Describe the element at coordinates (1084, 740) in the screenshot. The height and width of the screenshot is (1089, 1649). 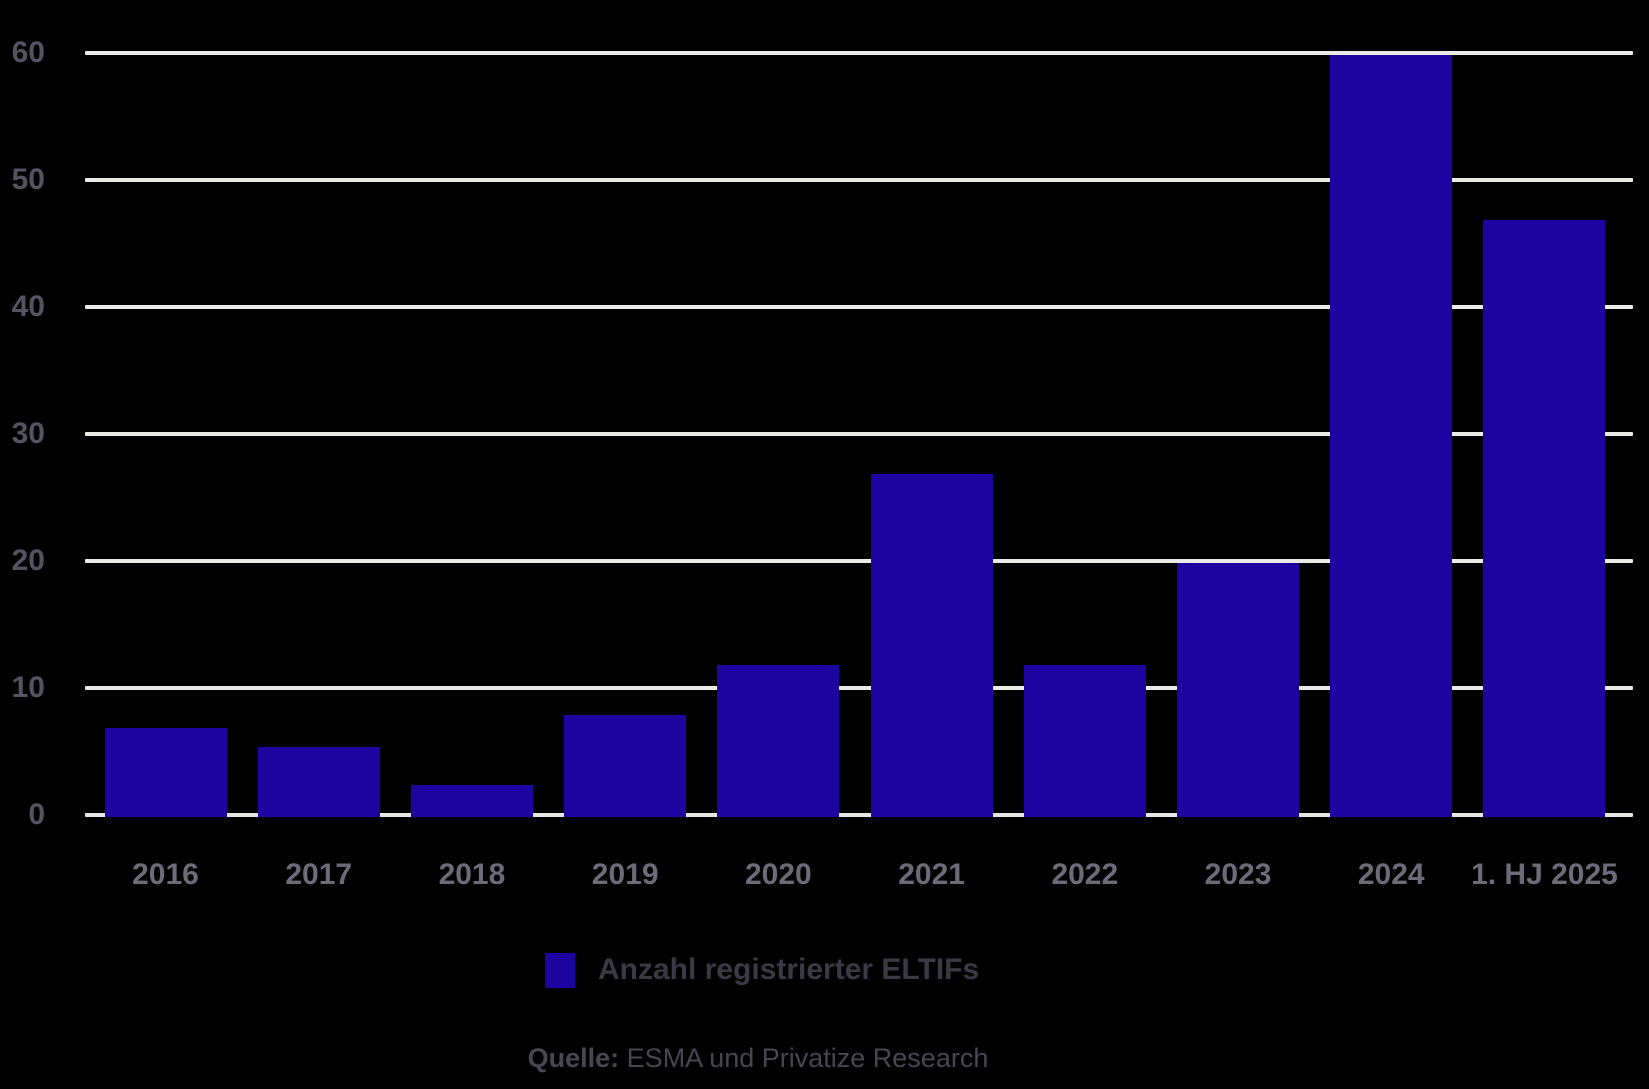
I see `bar-2022` at that location.